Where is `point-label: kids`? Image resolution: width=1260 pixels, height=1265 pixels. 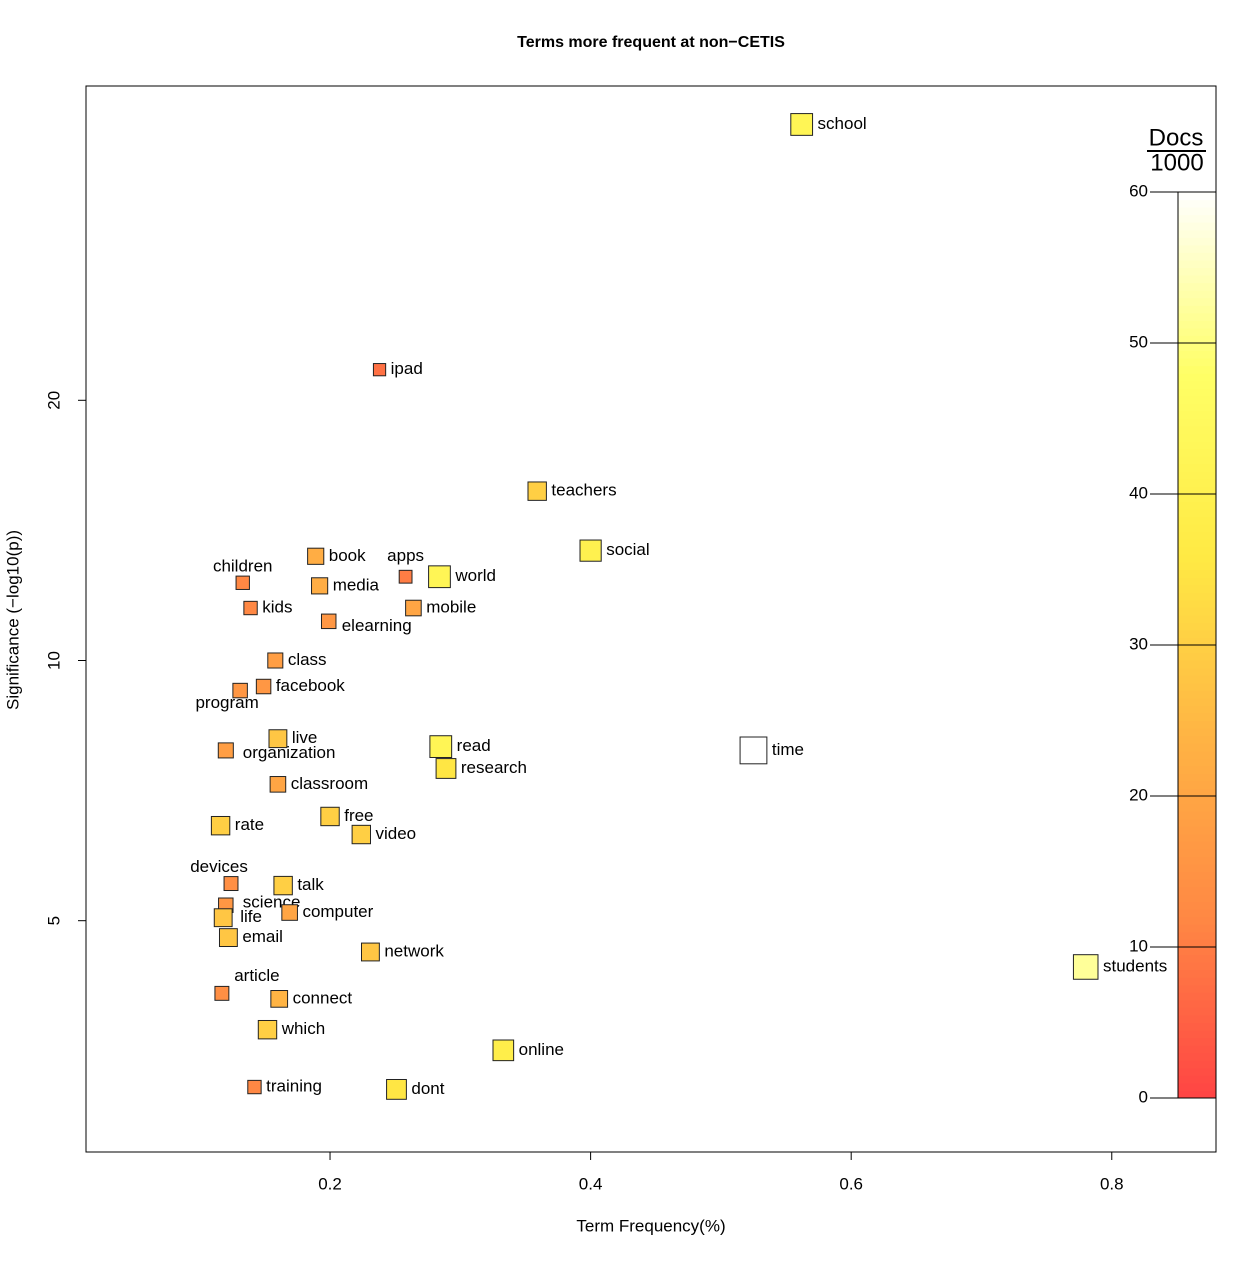
point-label: kids is located at coordinates (277, 607).